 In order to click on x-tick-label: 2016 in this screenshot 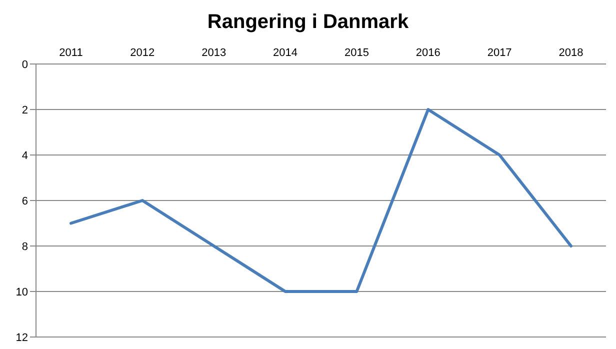, I will do `click(428, 53)`.